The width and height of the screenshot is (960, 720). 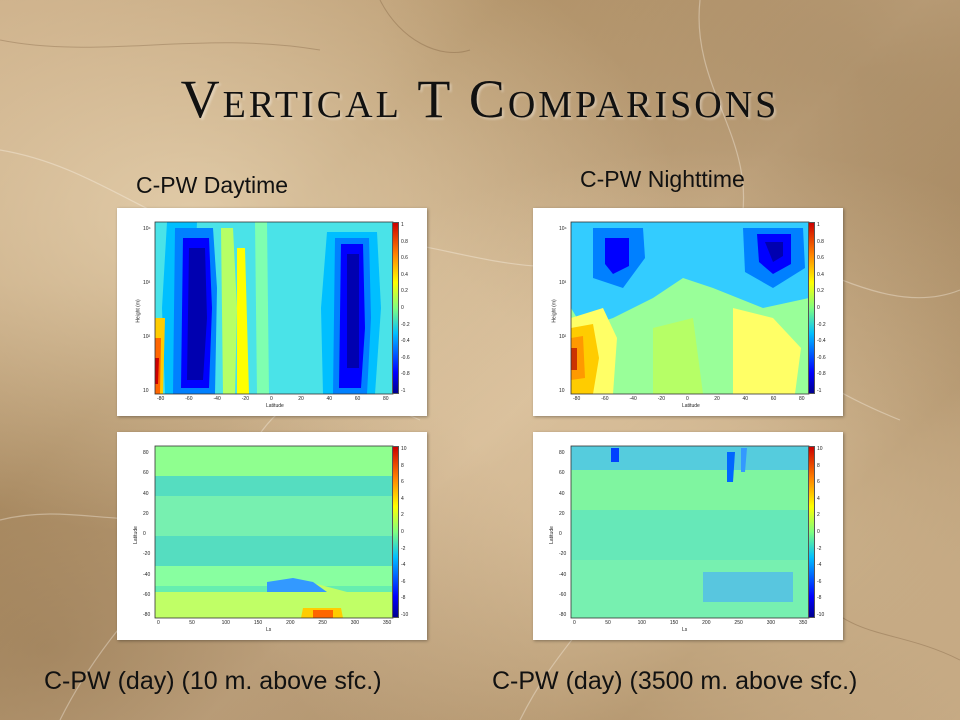 What do you see at coordinates (269, 630) in the screenshot?
I see `x-axis-label: Ls` at bounding box center [269, 630].